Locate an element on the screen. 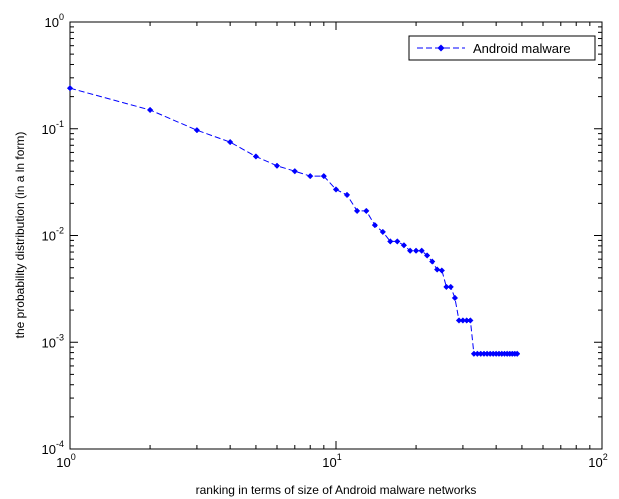 This screenshot has width=619, height=499. y-tick-label: 10⁻³ is located at coordinates (53, 341).